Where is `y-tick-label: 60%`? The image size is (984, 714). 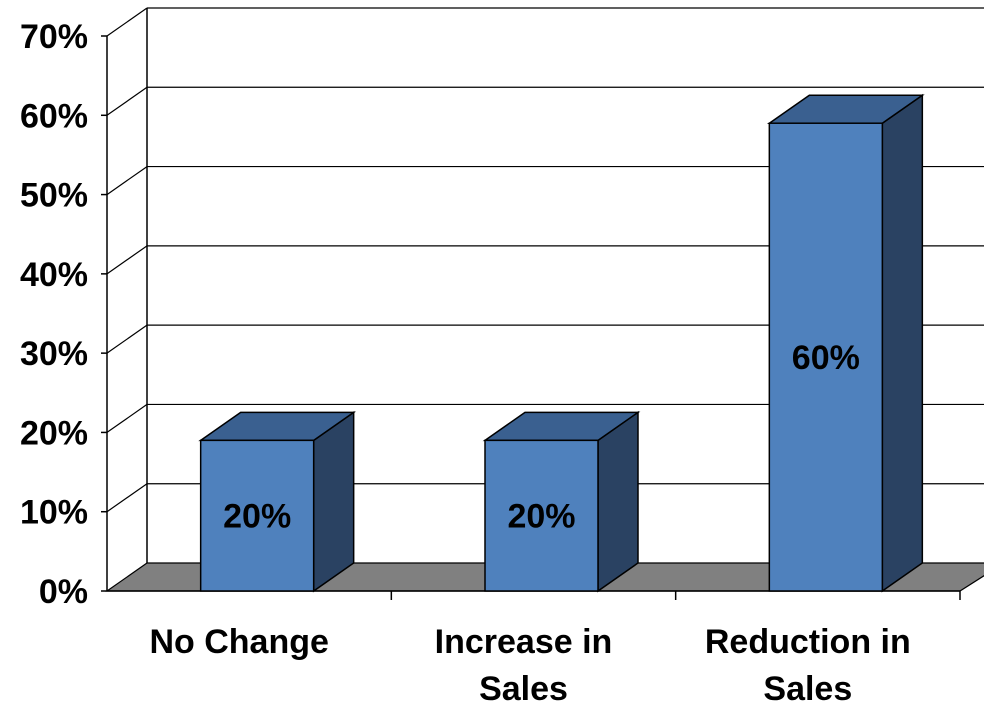 y-tick-label: 60% is located at coordinates (54, 116).